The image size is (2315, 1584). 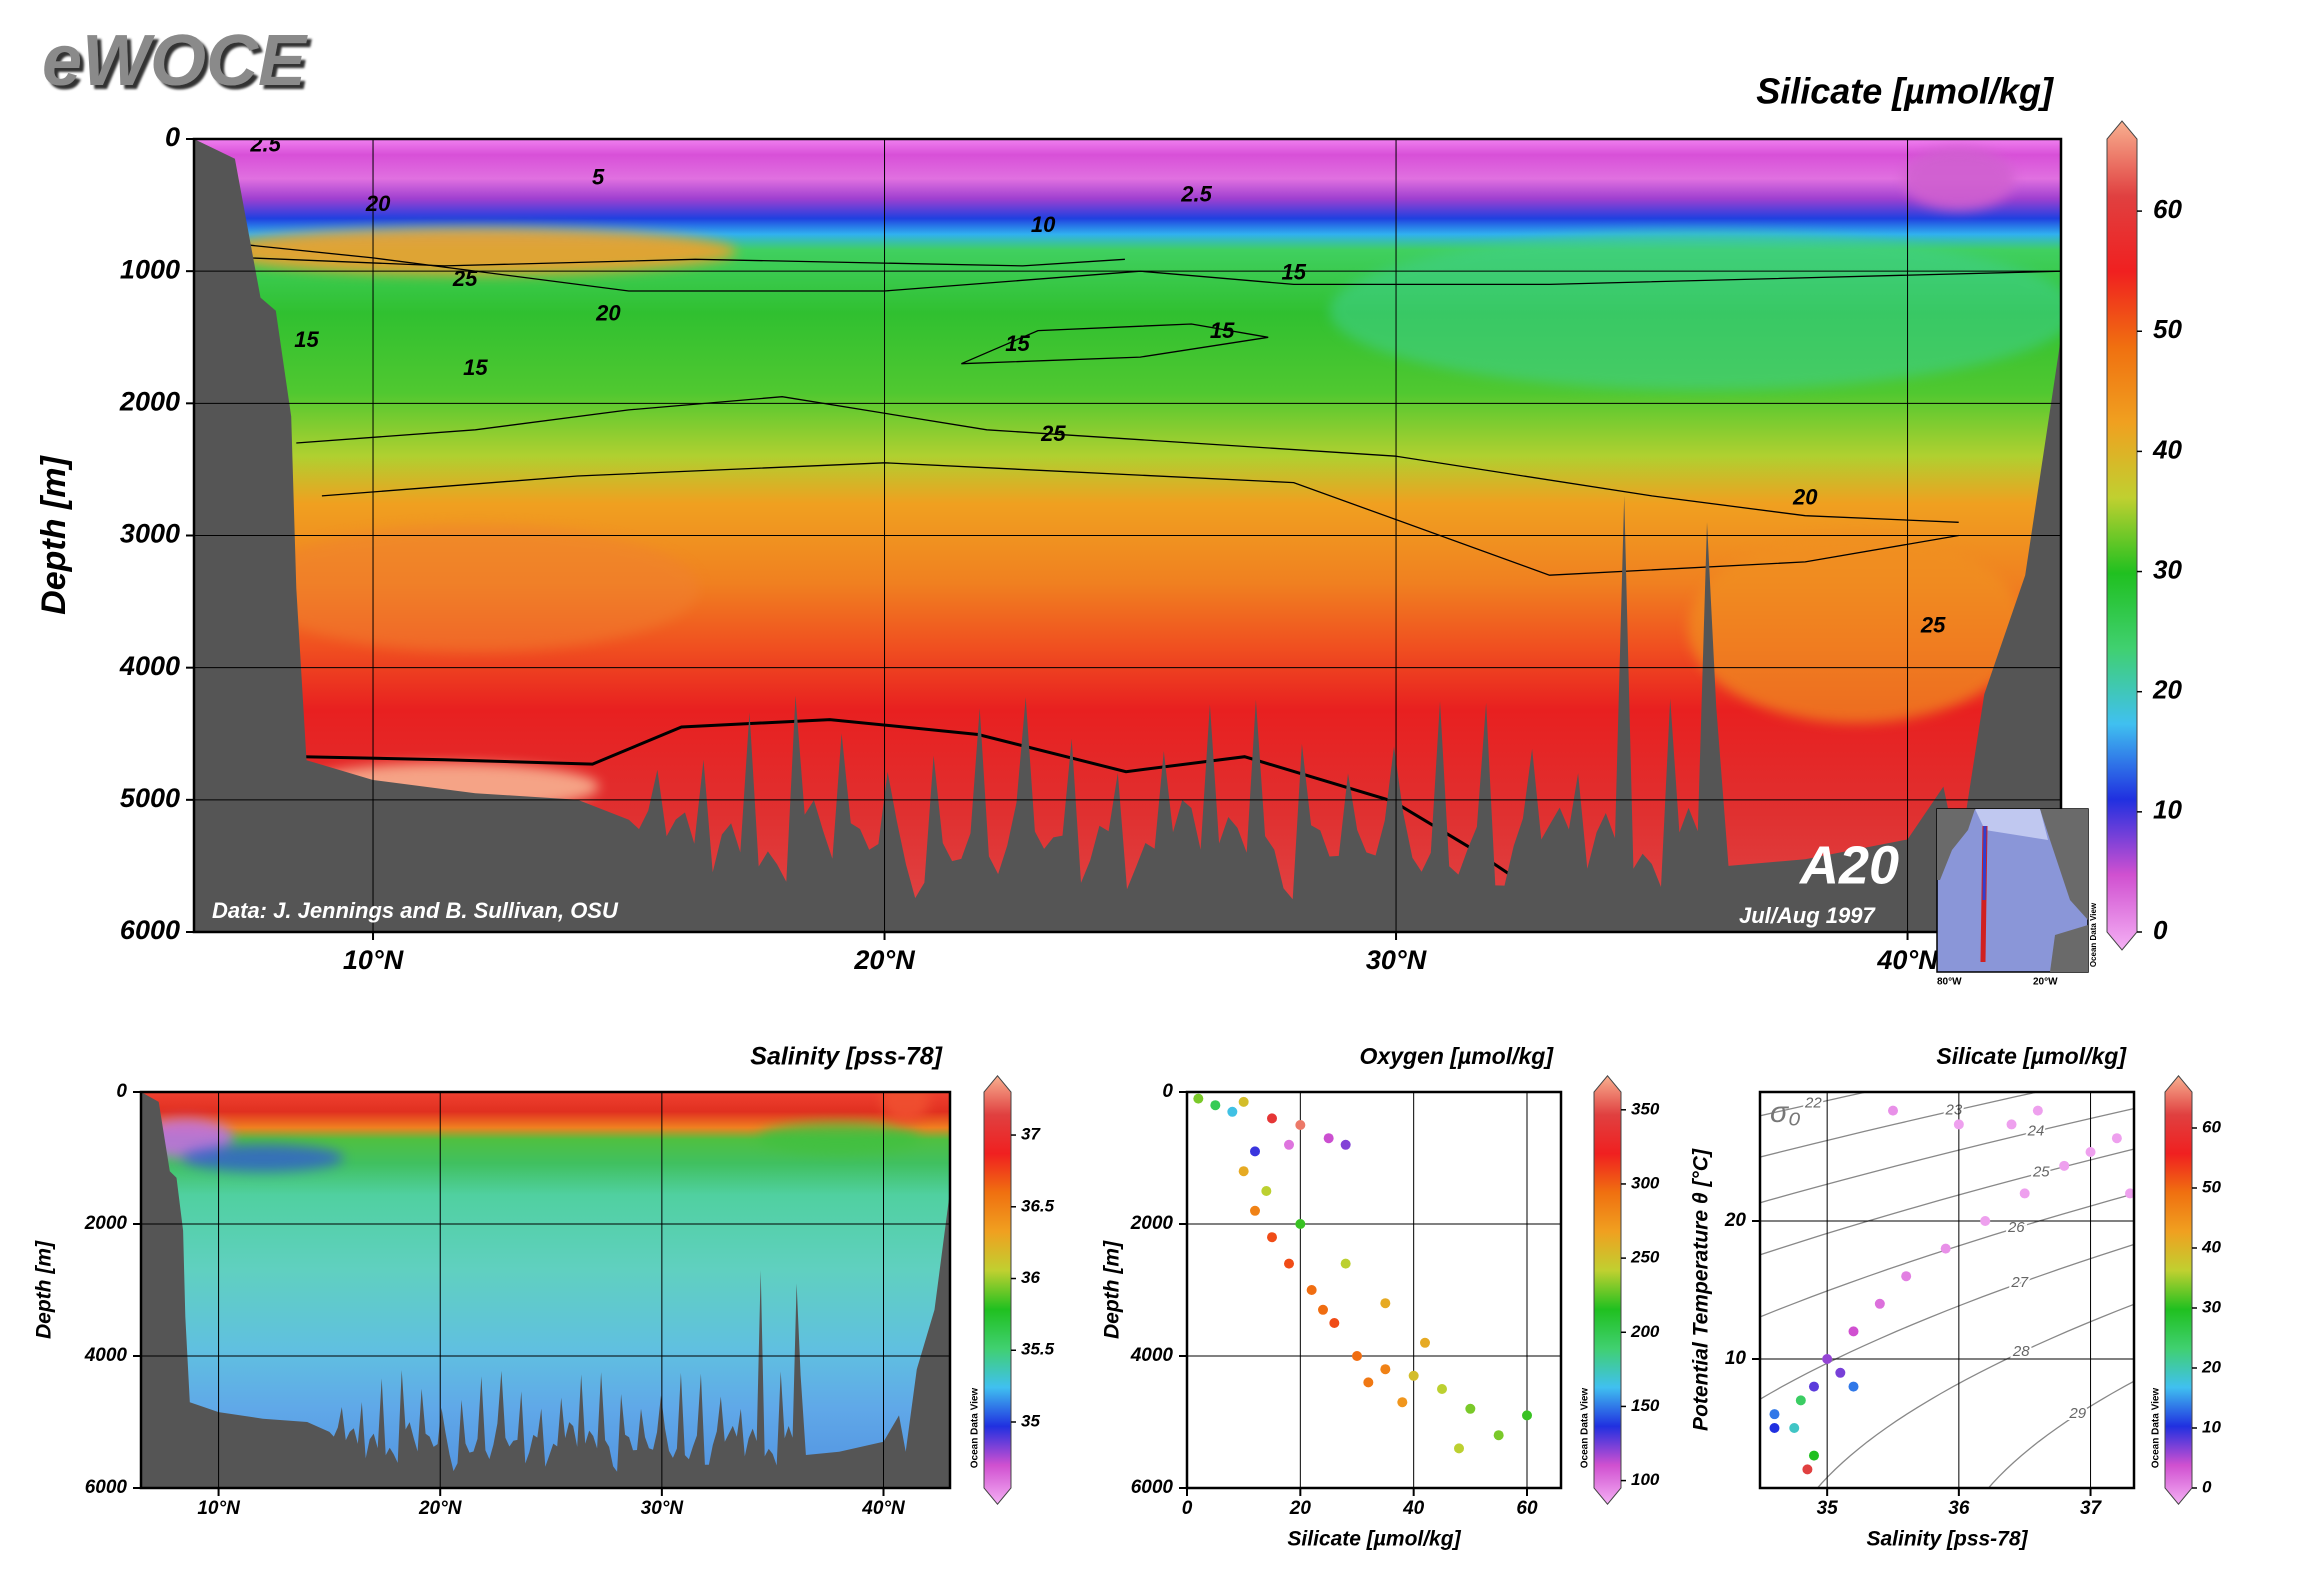 What do you see at coordinates (1905, 91) in the screenshot?
I see `chart-title: Silicate [µmol/kg]` at bounding box center [1905, 91].